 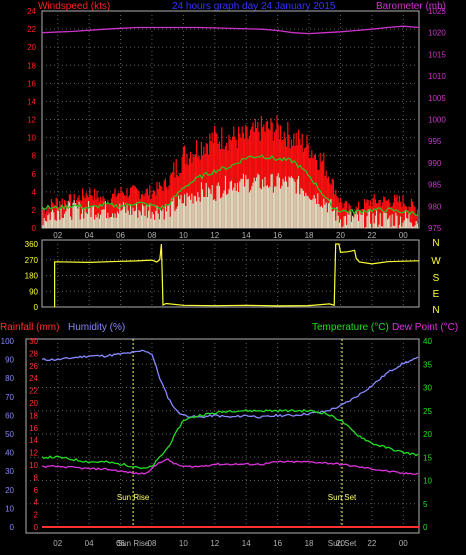 I want to click on p1-wind-tick-label: 0, so click(x=34, y=228).